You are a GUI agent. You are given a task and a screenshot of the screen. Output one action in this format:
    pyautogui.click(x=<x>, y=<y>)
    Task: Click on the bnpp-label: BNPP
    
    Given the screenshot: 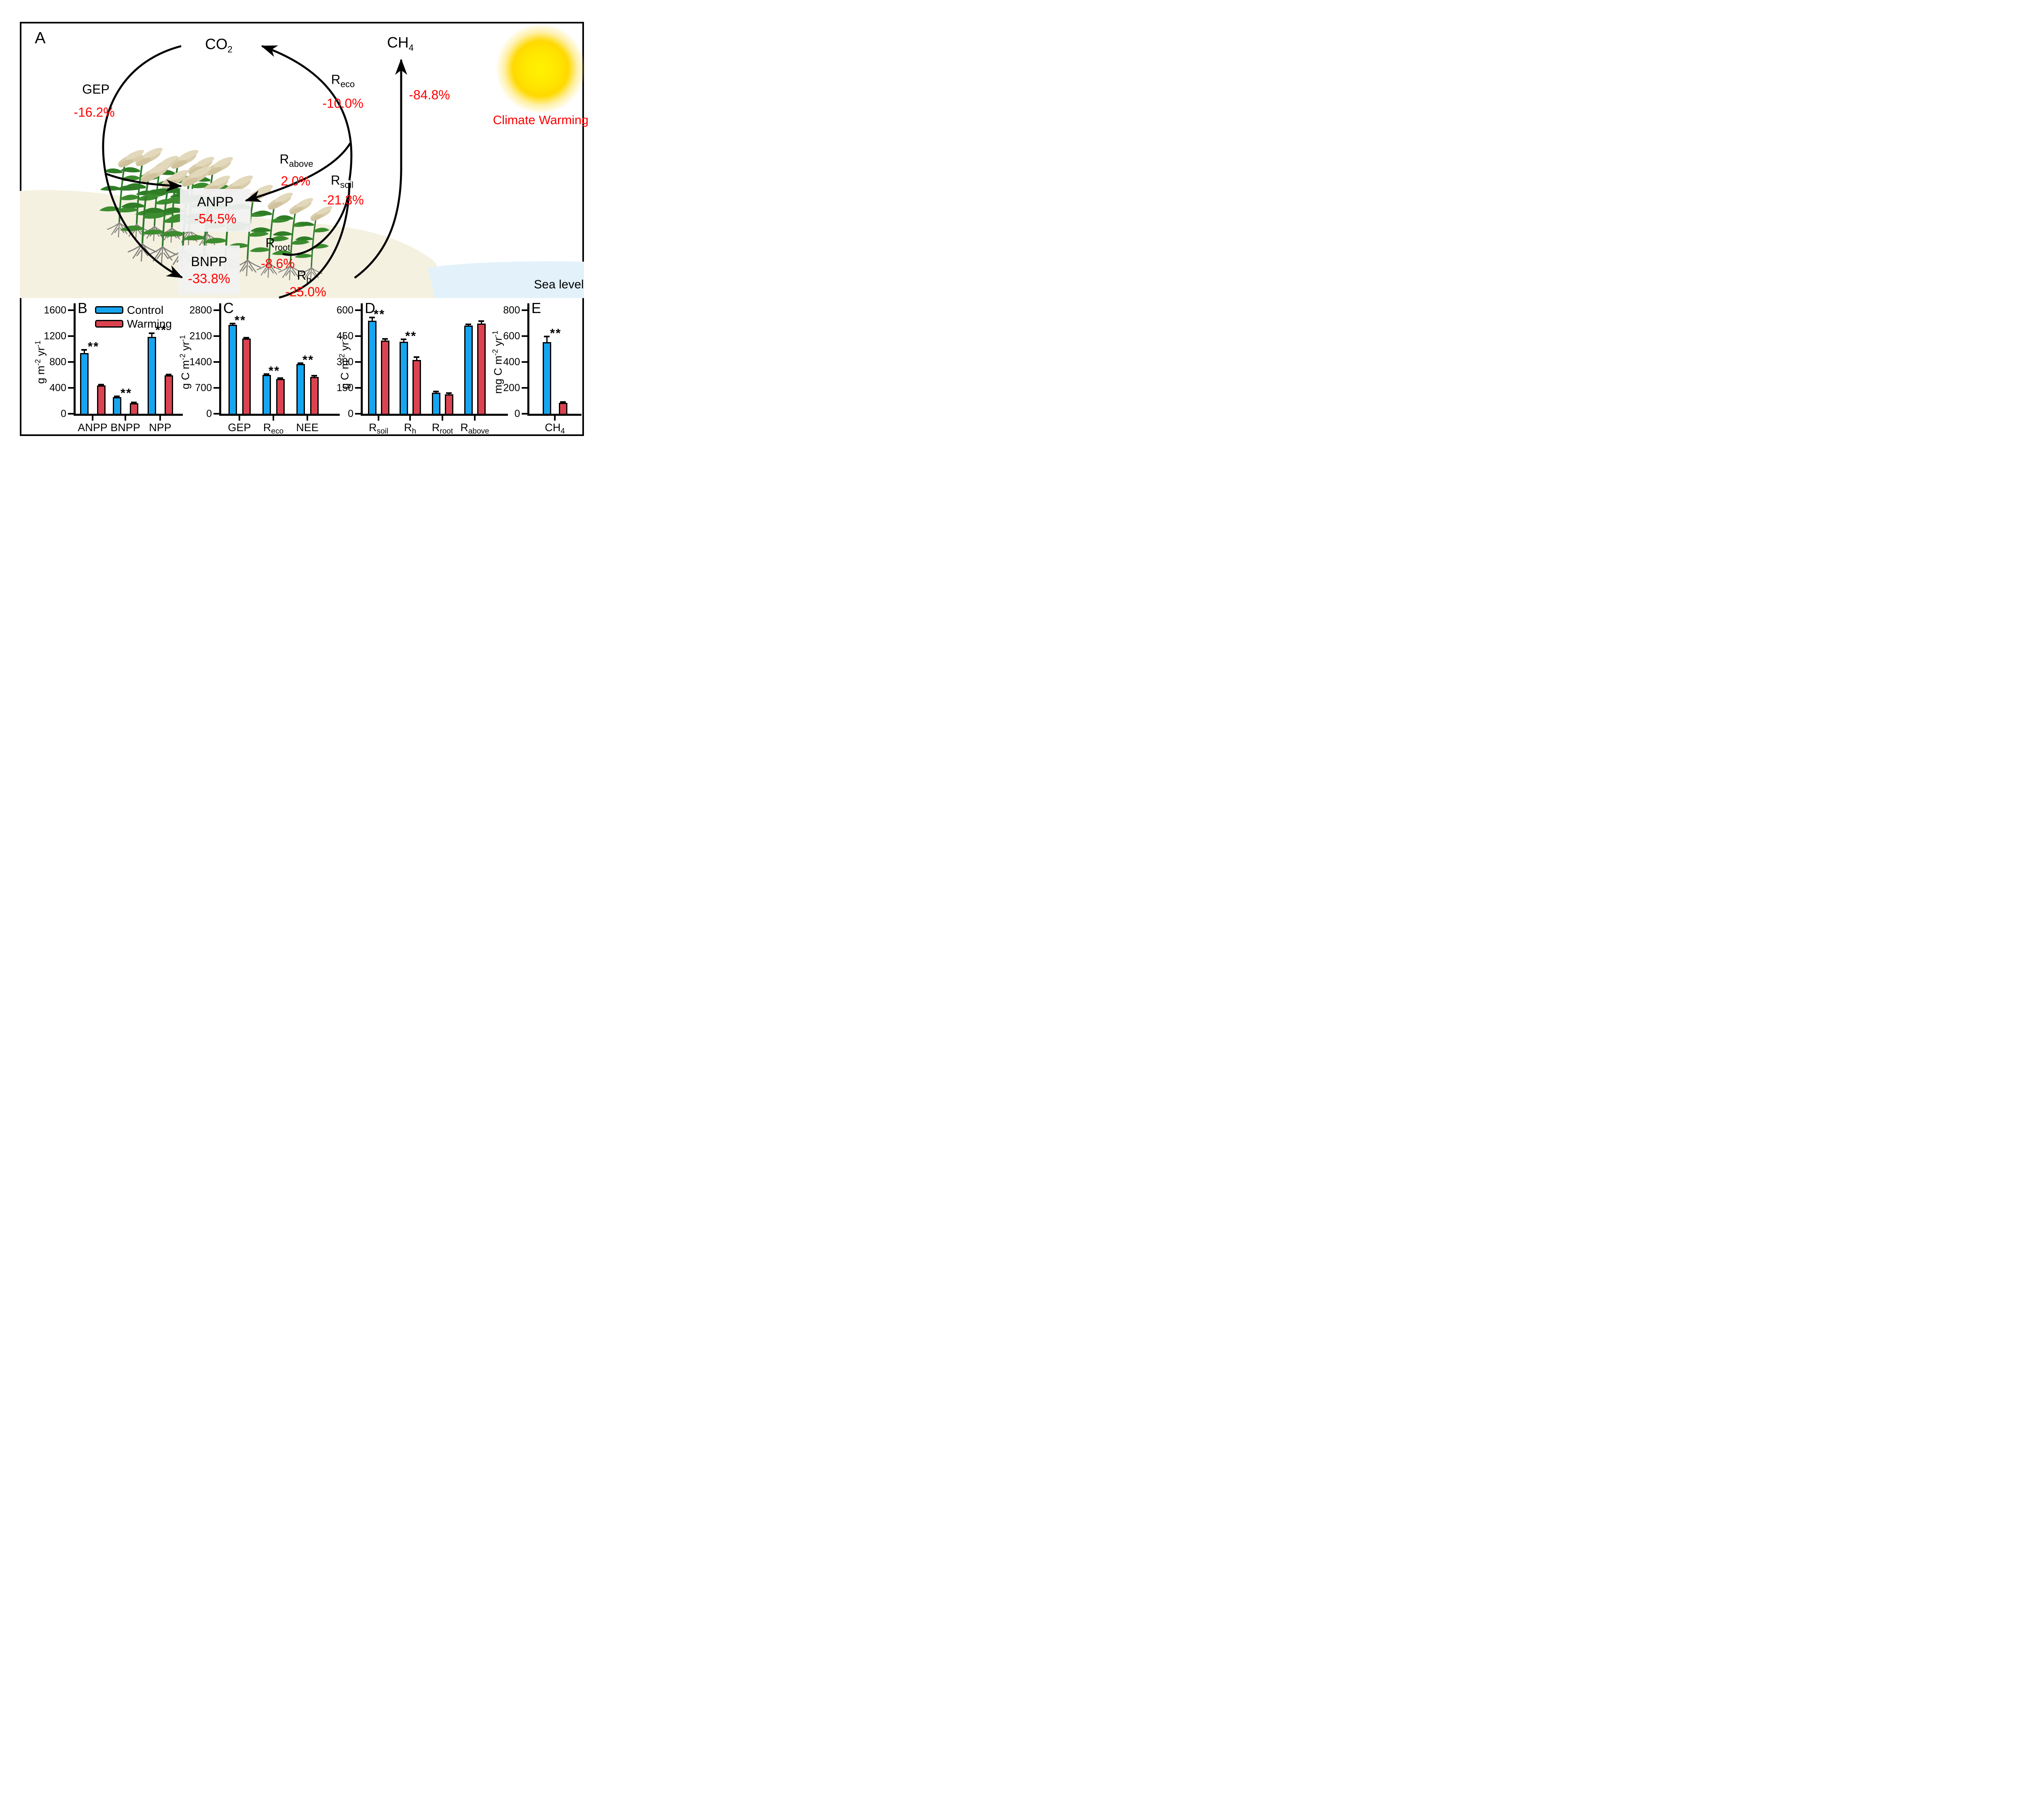 What is the action you would take?
    pyautogui.click(x=209, y=261)
    